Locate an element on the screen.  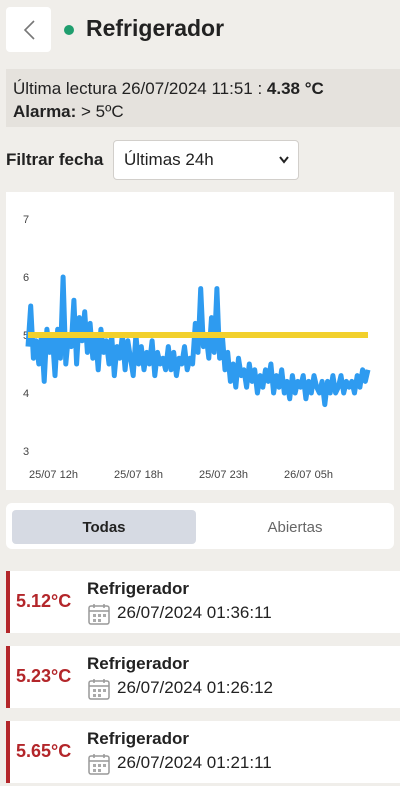
page-title: Refrigerador is located at coordinates (155, 28).